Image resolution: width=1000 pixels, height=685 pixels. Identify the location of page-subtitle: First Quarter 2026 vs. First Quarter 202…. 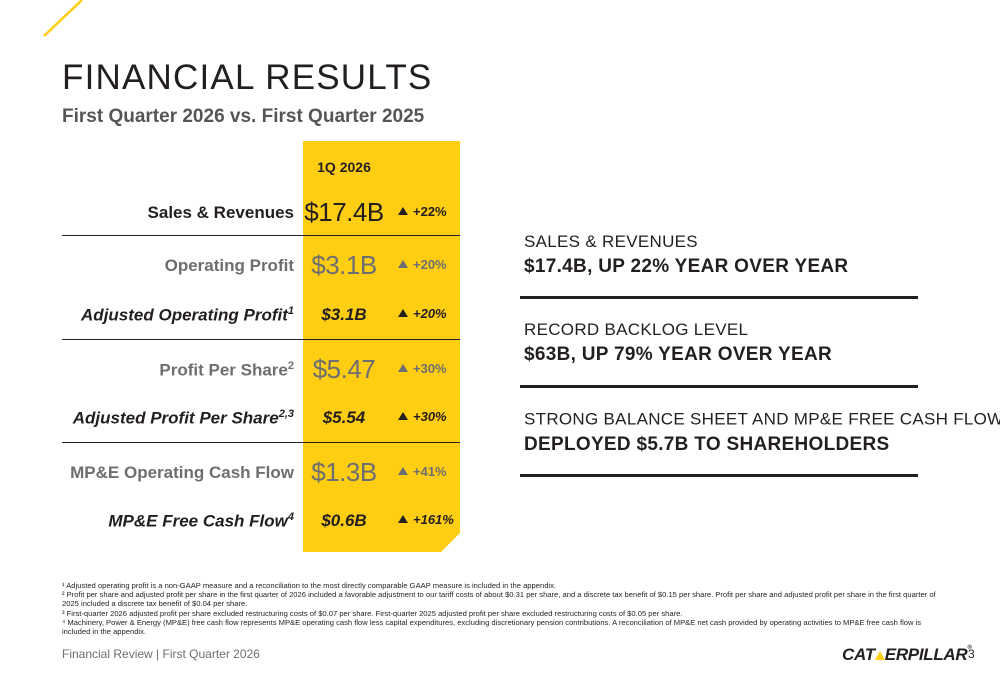
(243, 116).